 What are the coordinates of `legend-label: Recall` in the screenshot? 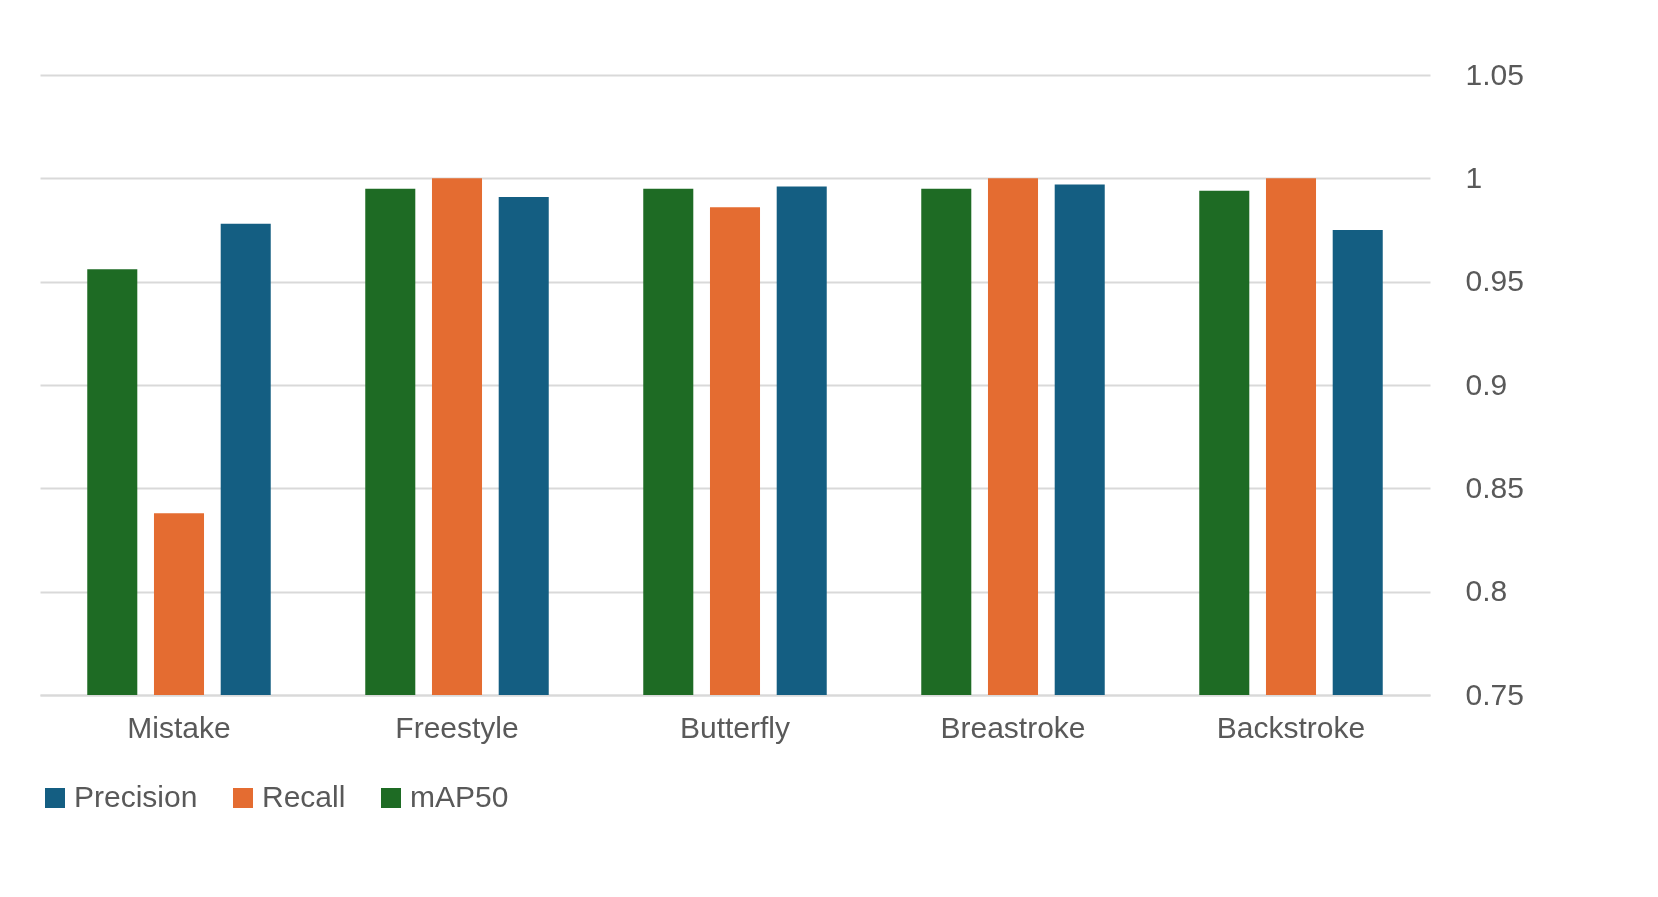 It's located at (304, 796).